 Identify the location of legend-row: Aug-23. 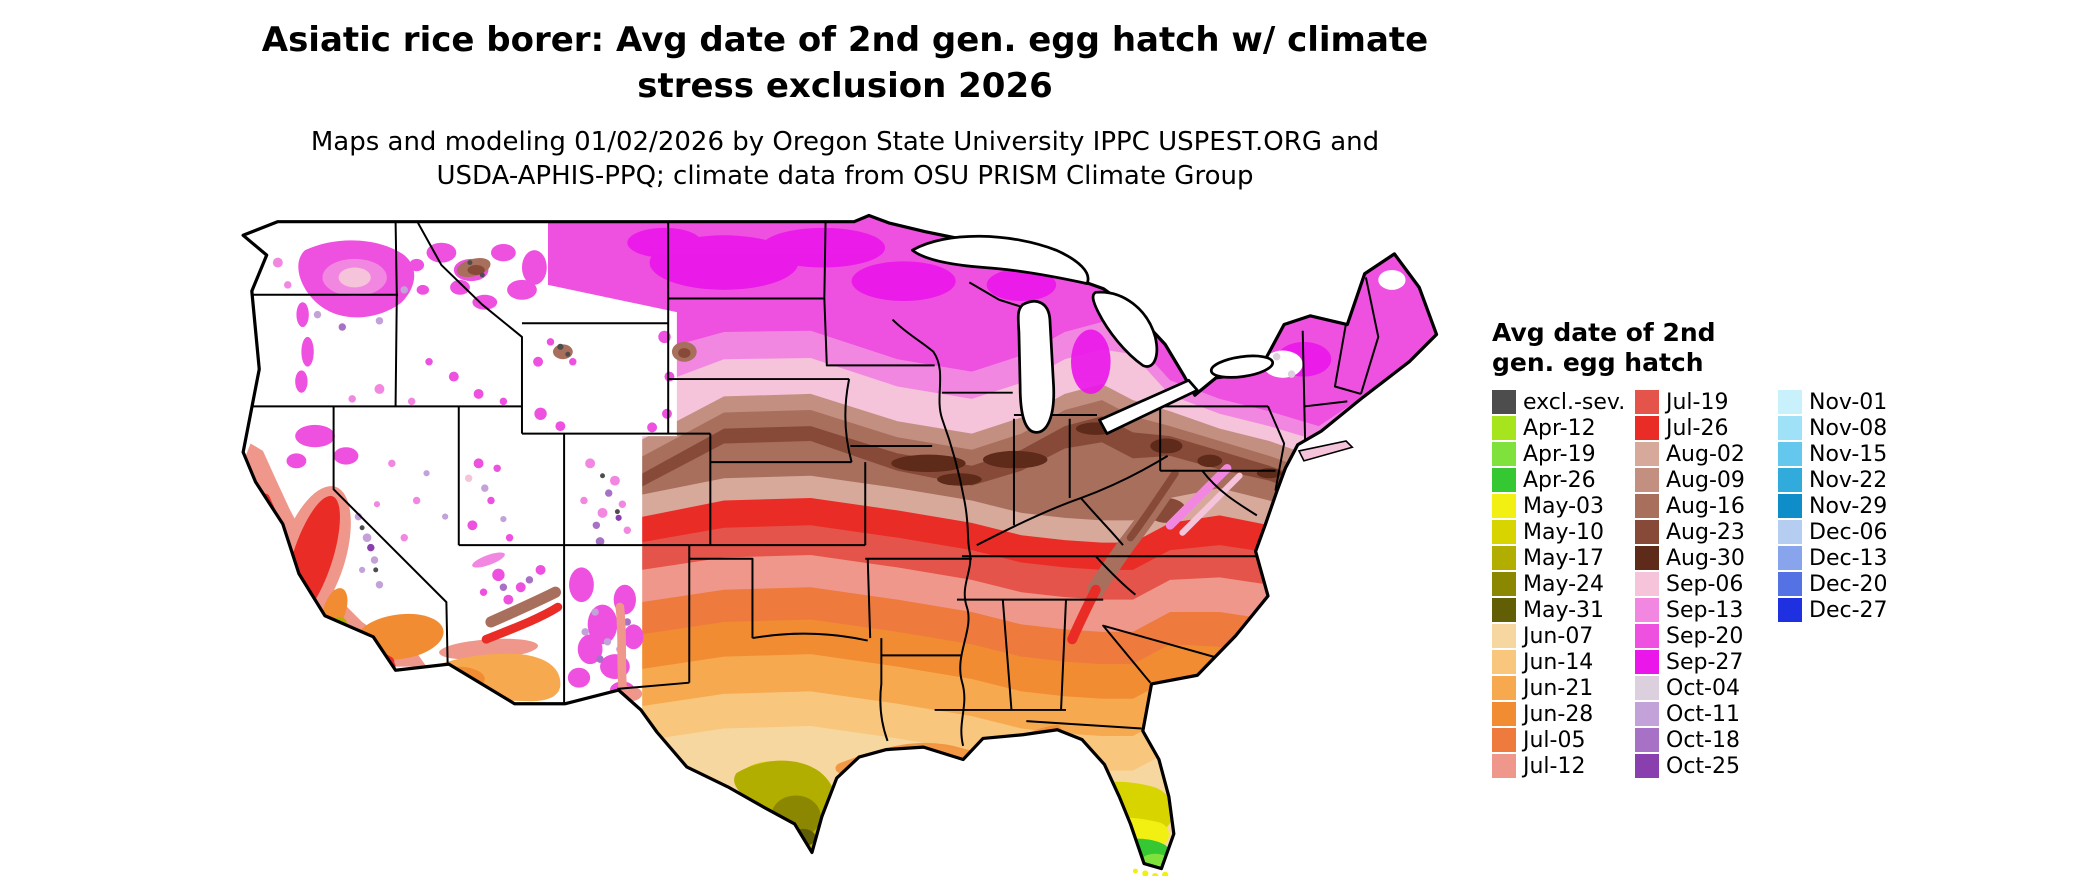
(1700, 532).